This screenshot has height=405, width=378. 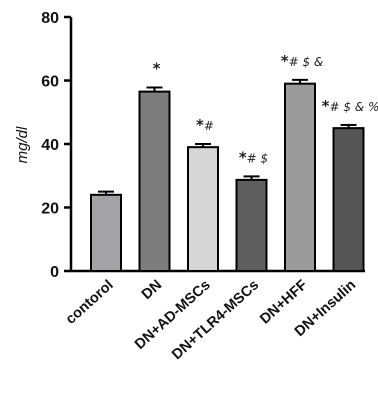 What do you see at coordinates (205, 125) in the screenshot?
I see `significance-label: *#` at bounding box center [205, 125].